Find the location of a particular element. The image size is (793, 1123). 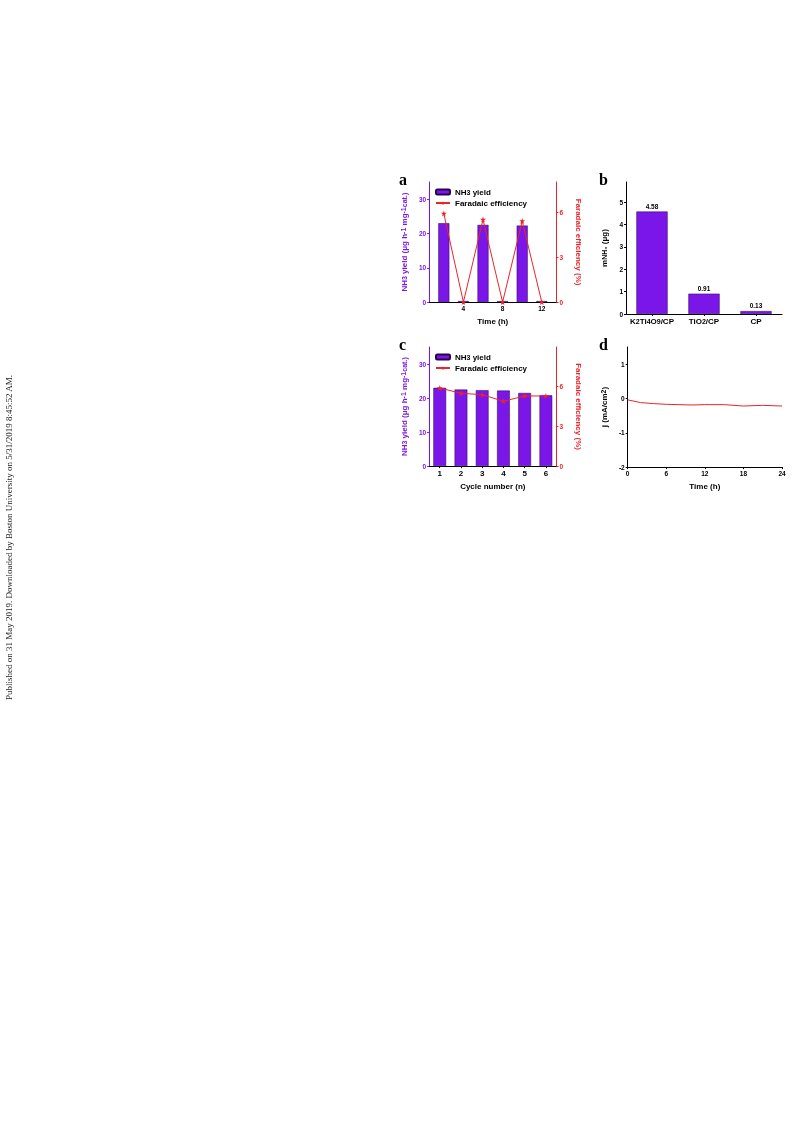

text: Published on 31 May 2019. Downloaded by Boston University on 5/31/2019 8:45:52 AM. is located at coordinates (9, 537).